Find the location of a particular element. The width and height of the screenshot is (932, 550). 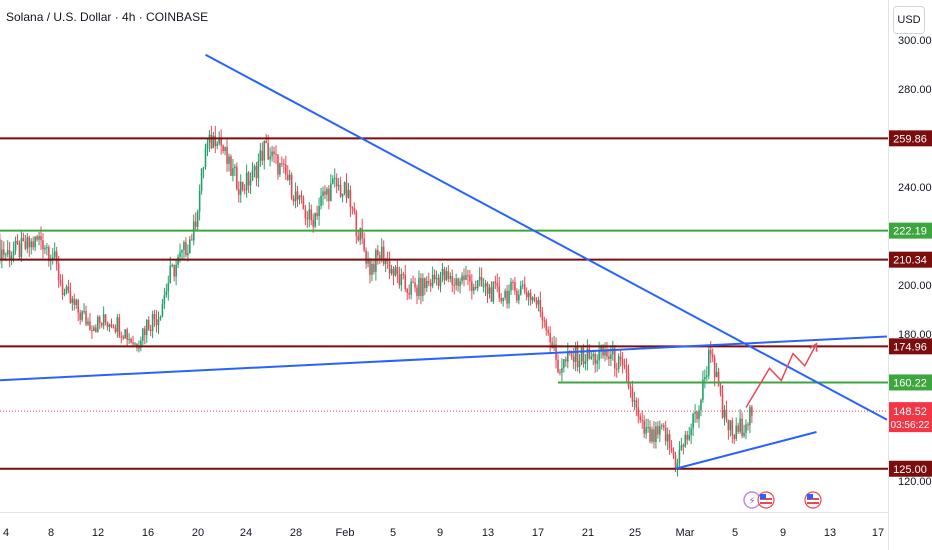

countdown-label: 03:56:22 is located at coordinates (910, 425).